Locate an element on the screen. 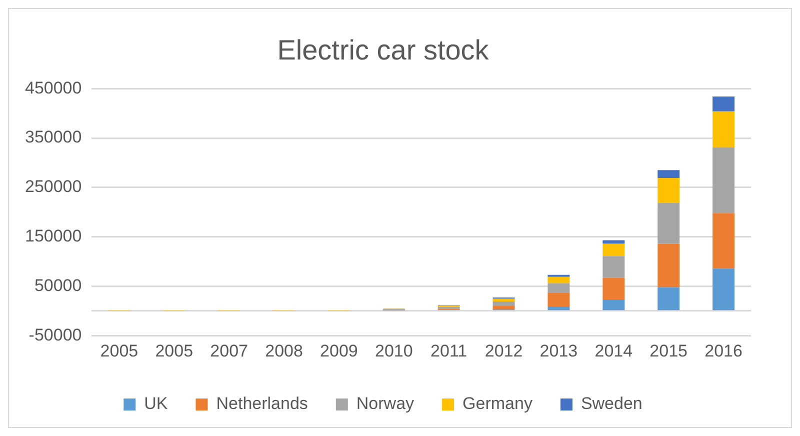 This screenshot has height=436, width=800. legend-label: Netherlands is located at coordinates (262, 404).